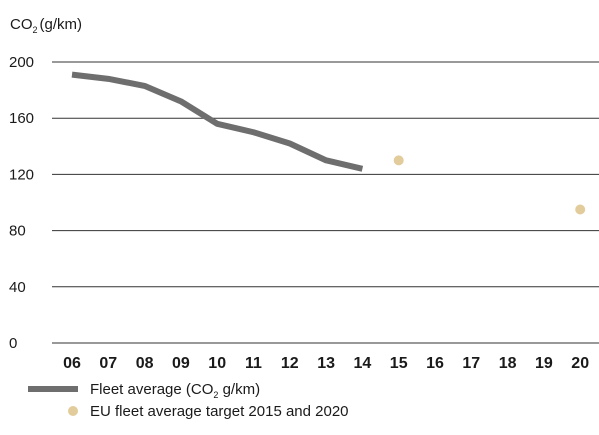 This screenshot has height=435, width=599. Describe the element at coordinates (399, 363) in the screenshot. I see `x-tick-label: 15` at that location.